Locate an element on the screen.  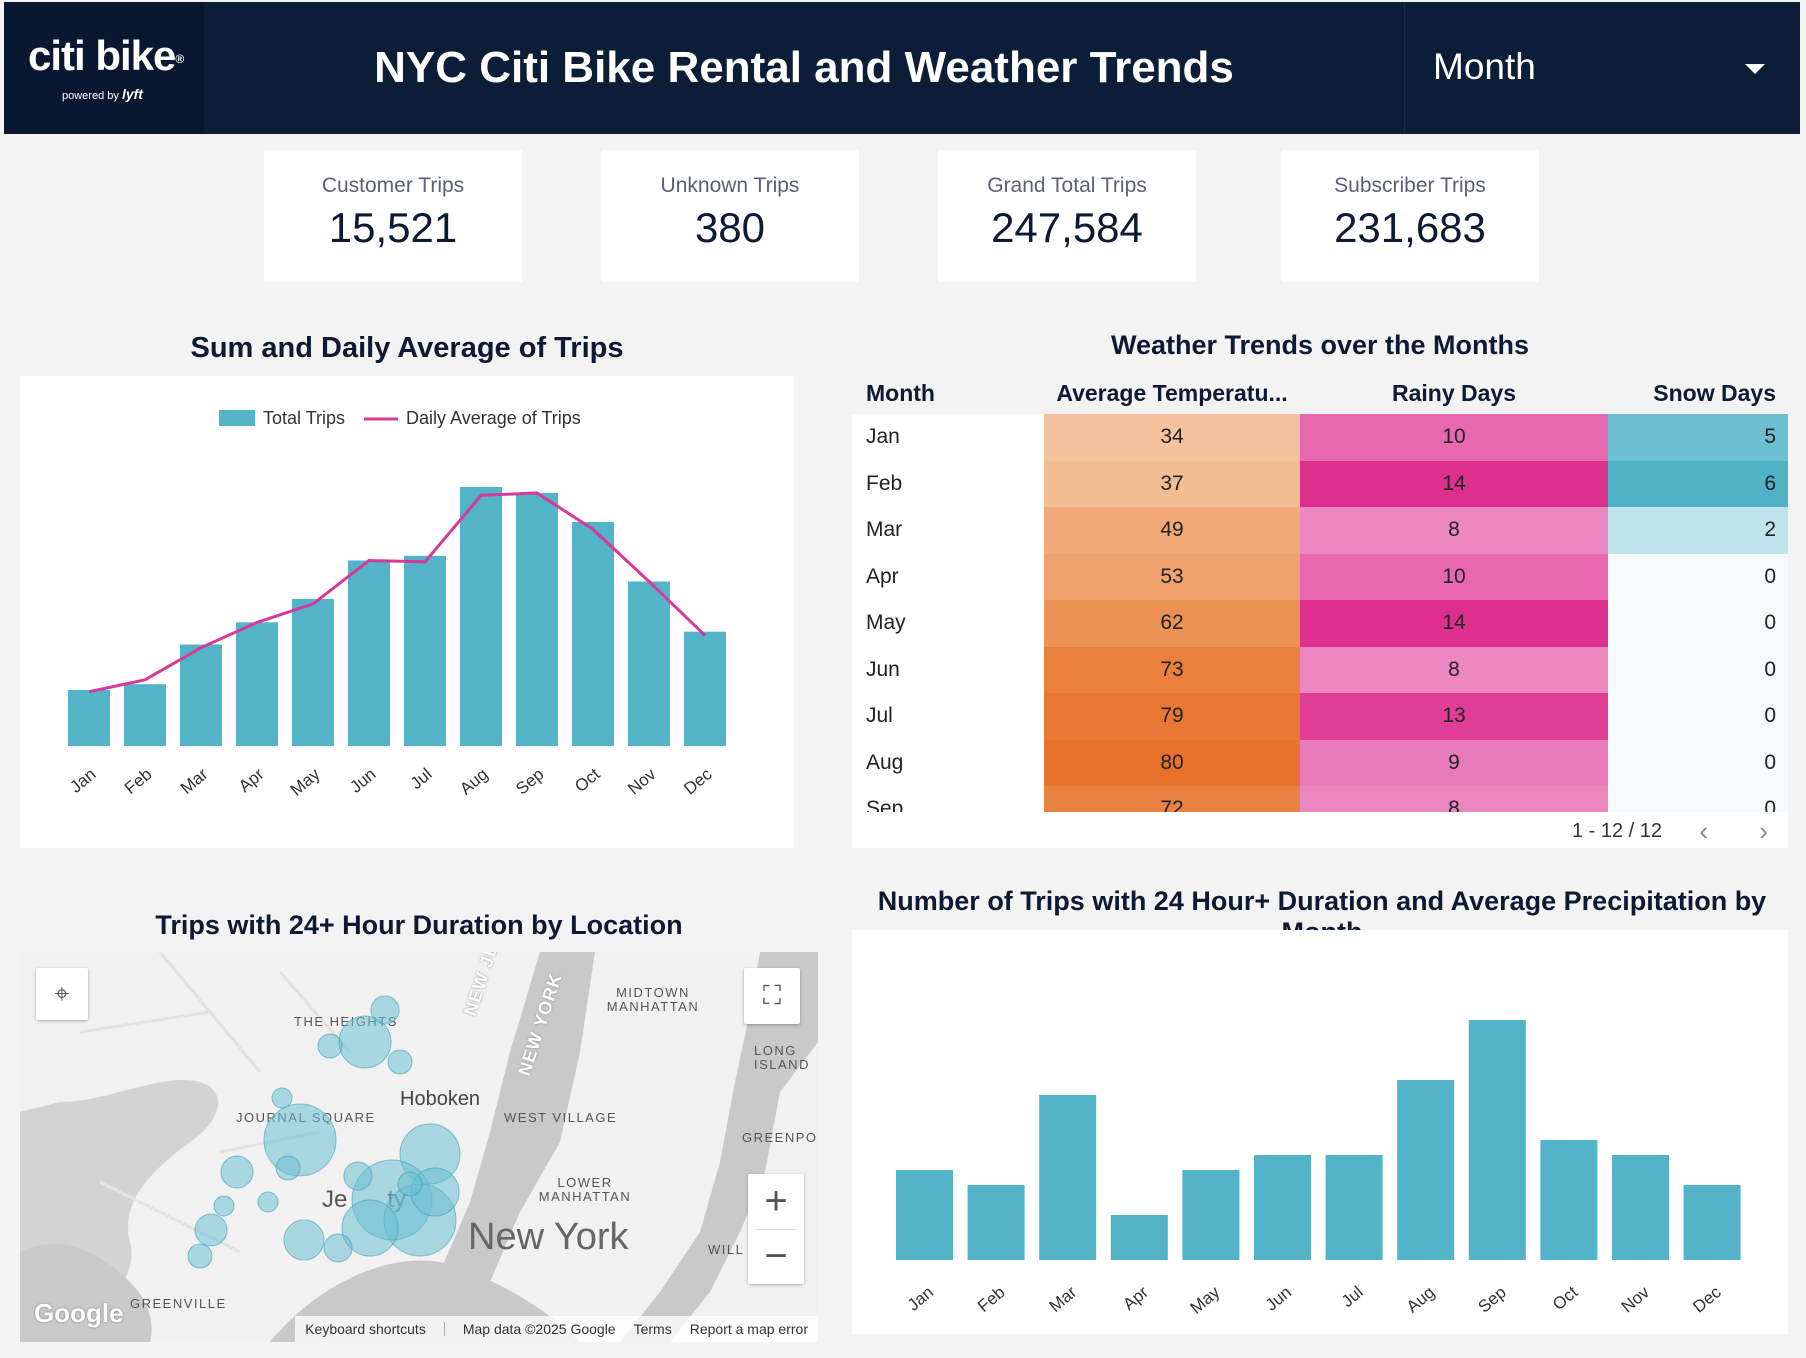
table-pagination: 1 - 12 / 12 ‹ › is located at coordinates (1320, 830).